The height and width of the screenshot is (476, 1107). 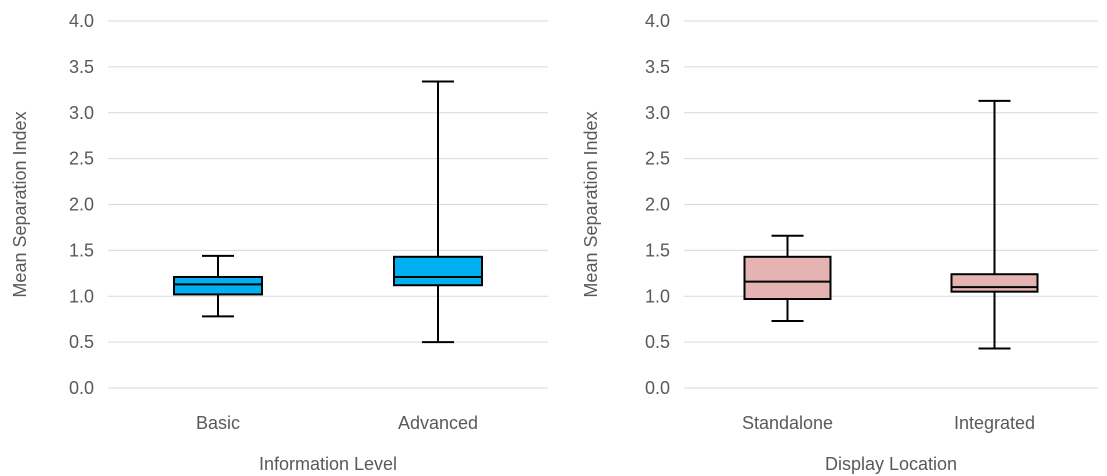 I want to click on x-tick-label: Standalone, so click(x=787, y=423).